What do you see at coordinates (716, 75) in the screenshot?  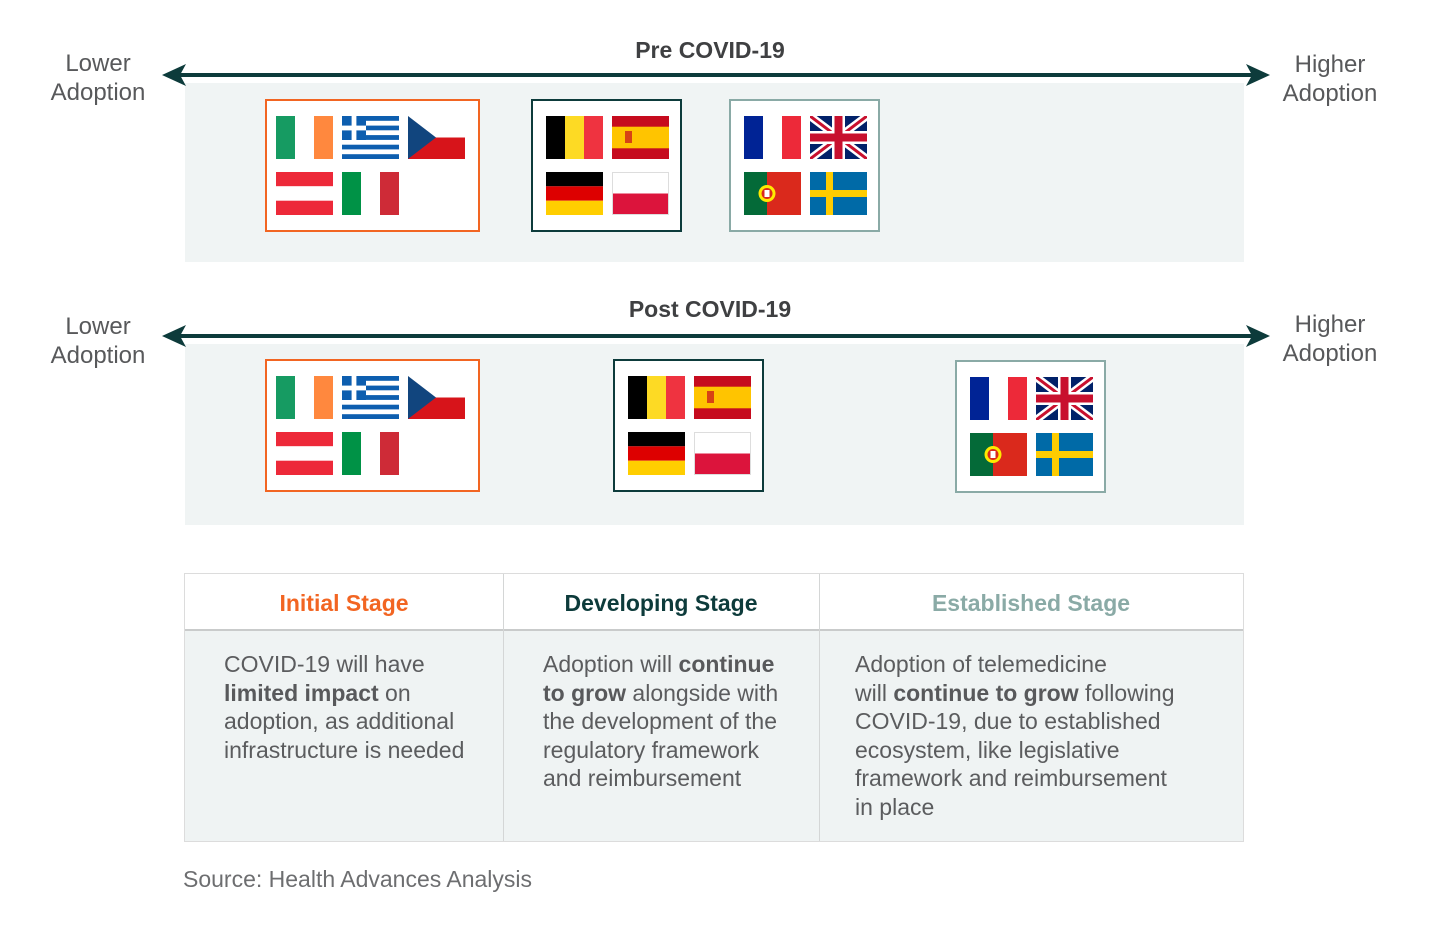 I see `pre-covid-adoption-arrow` at bounding box center [716, 75].